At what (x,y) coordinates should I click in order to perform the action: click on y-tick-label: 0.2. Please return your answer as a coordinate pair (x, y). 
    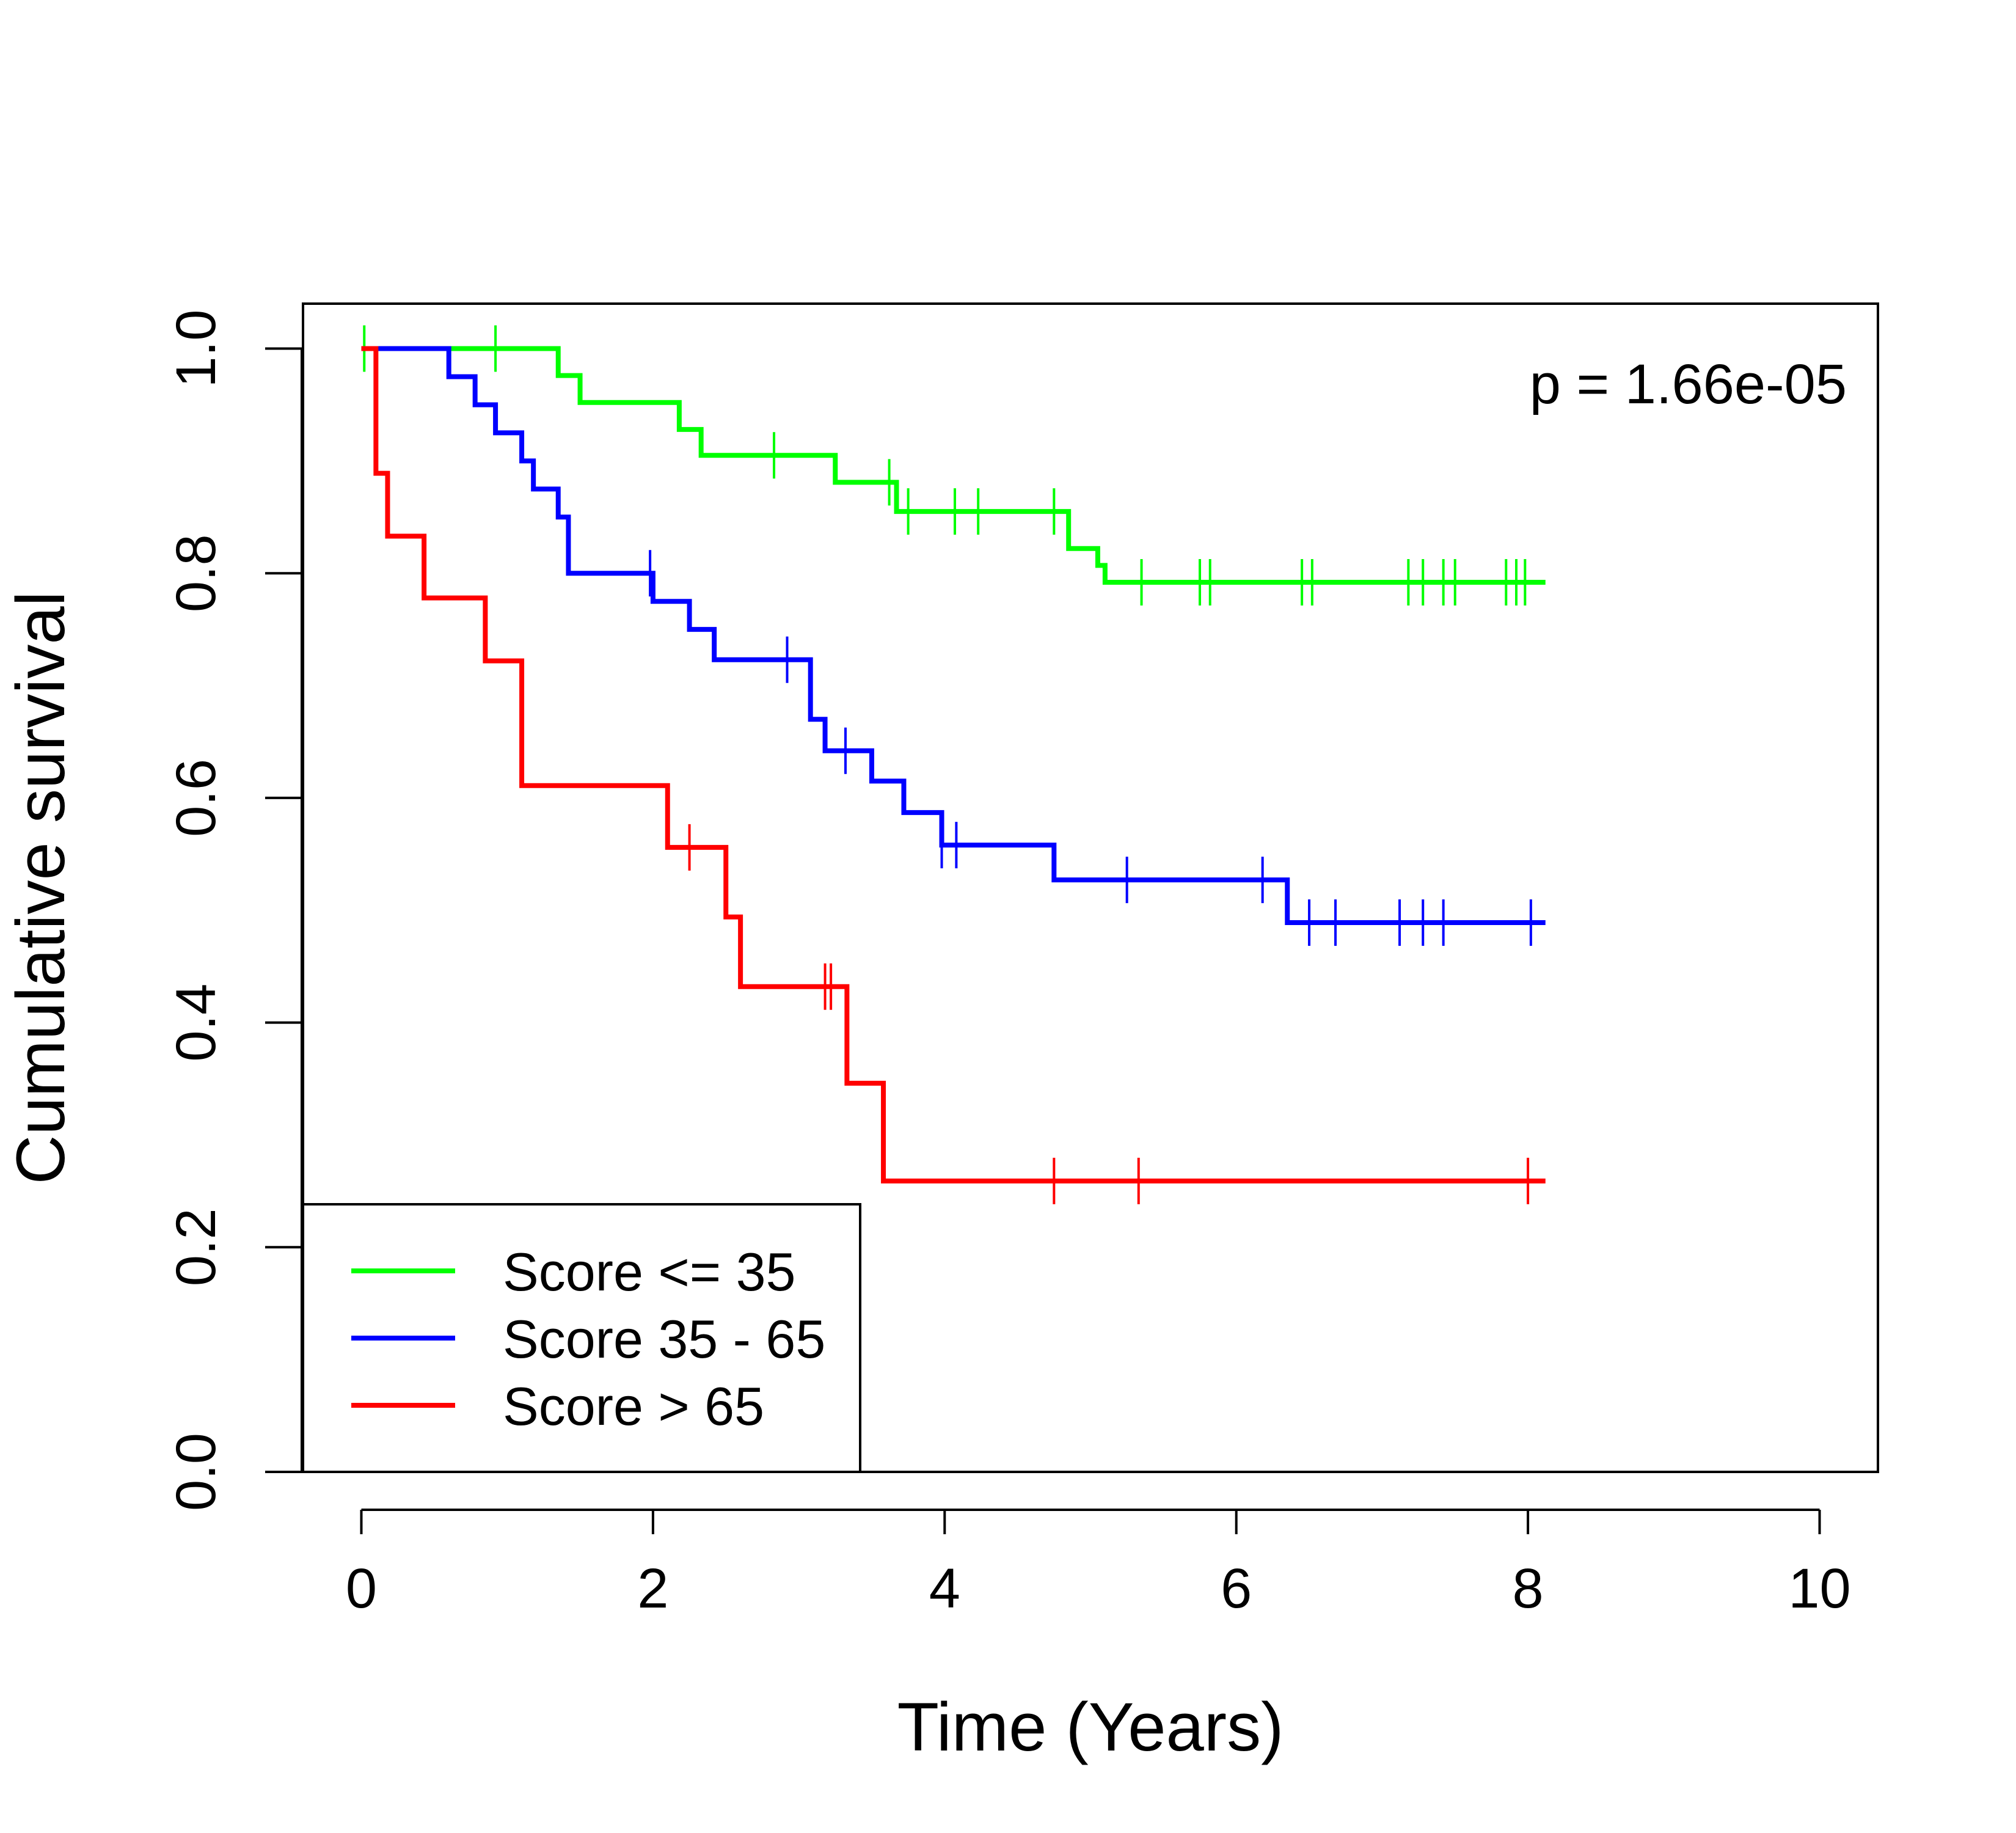
    Looking at the image, I should click on (196, 1247).